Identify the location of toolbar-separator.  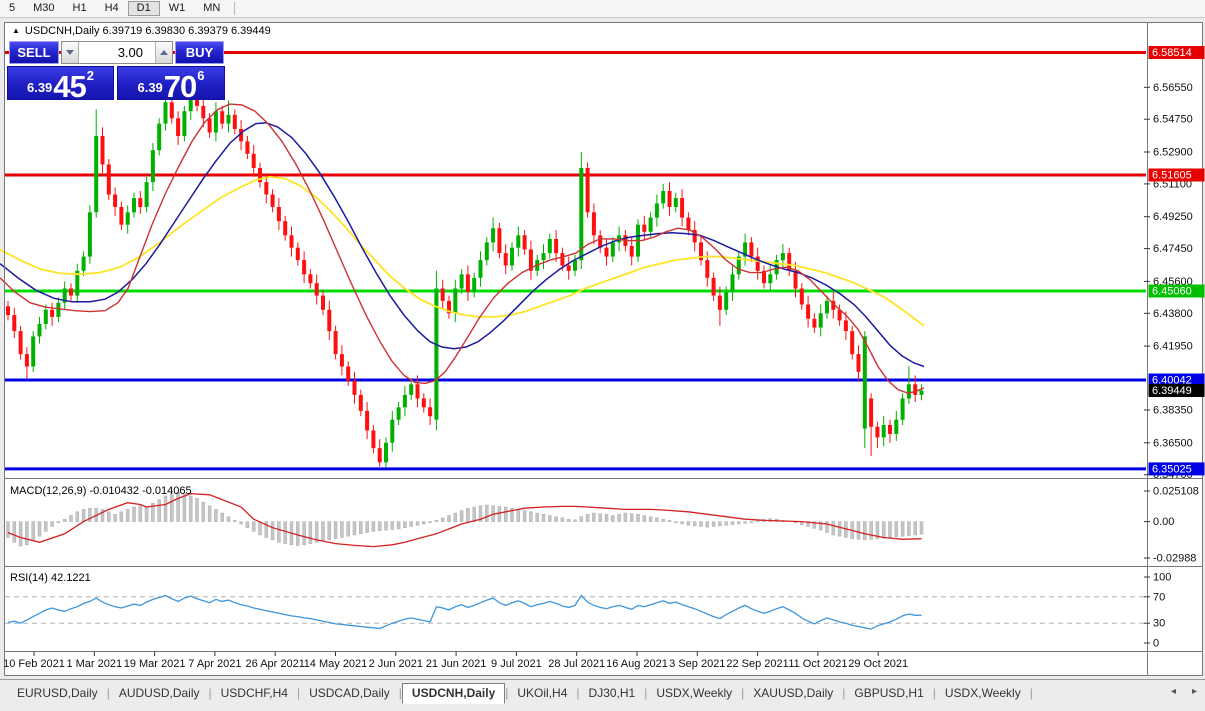
(235, 8).